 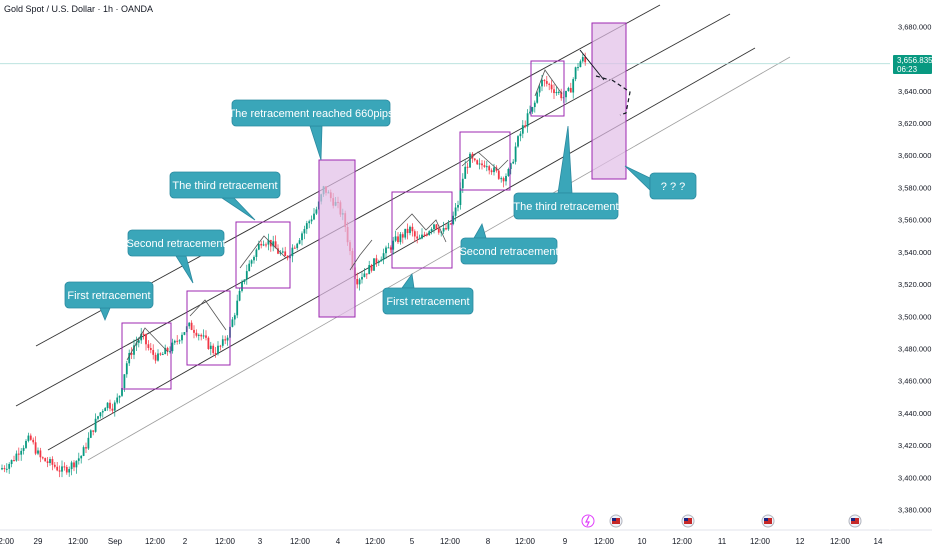 I want to click on us-flag-event-icon, so click(x=616, y=521).